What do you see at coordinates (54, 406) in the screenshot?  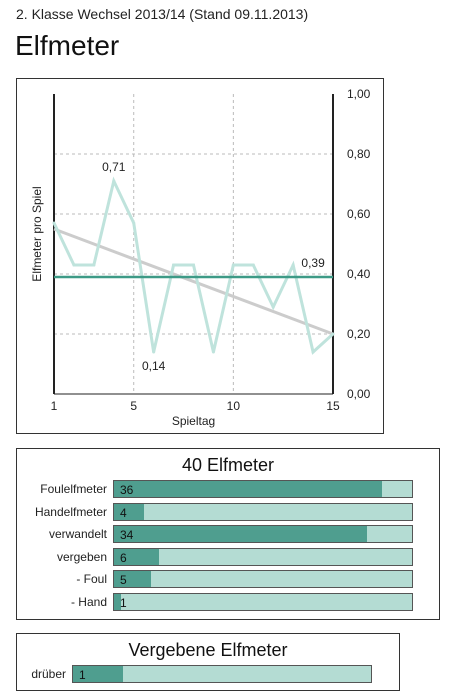 I see `x-tick-label: 1` at bounding box center [54, 406].